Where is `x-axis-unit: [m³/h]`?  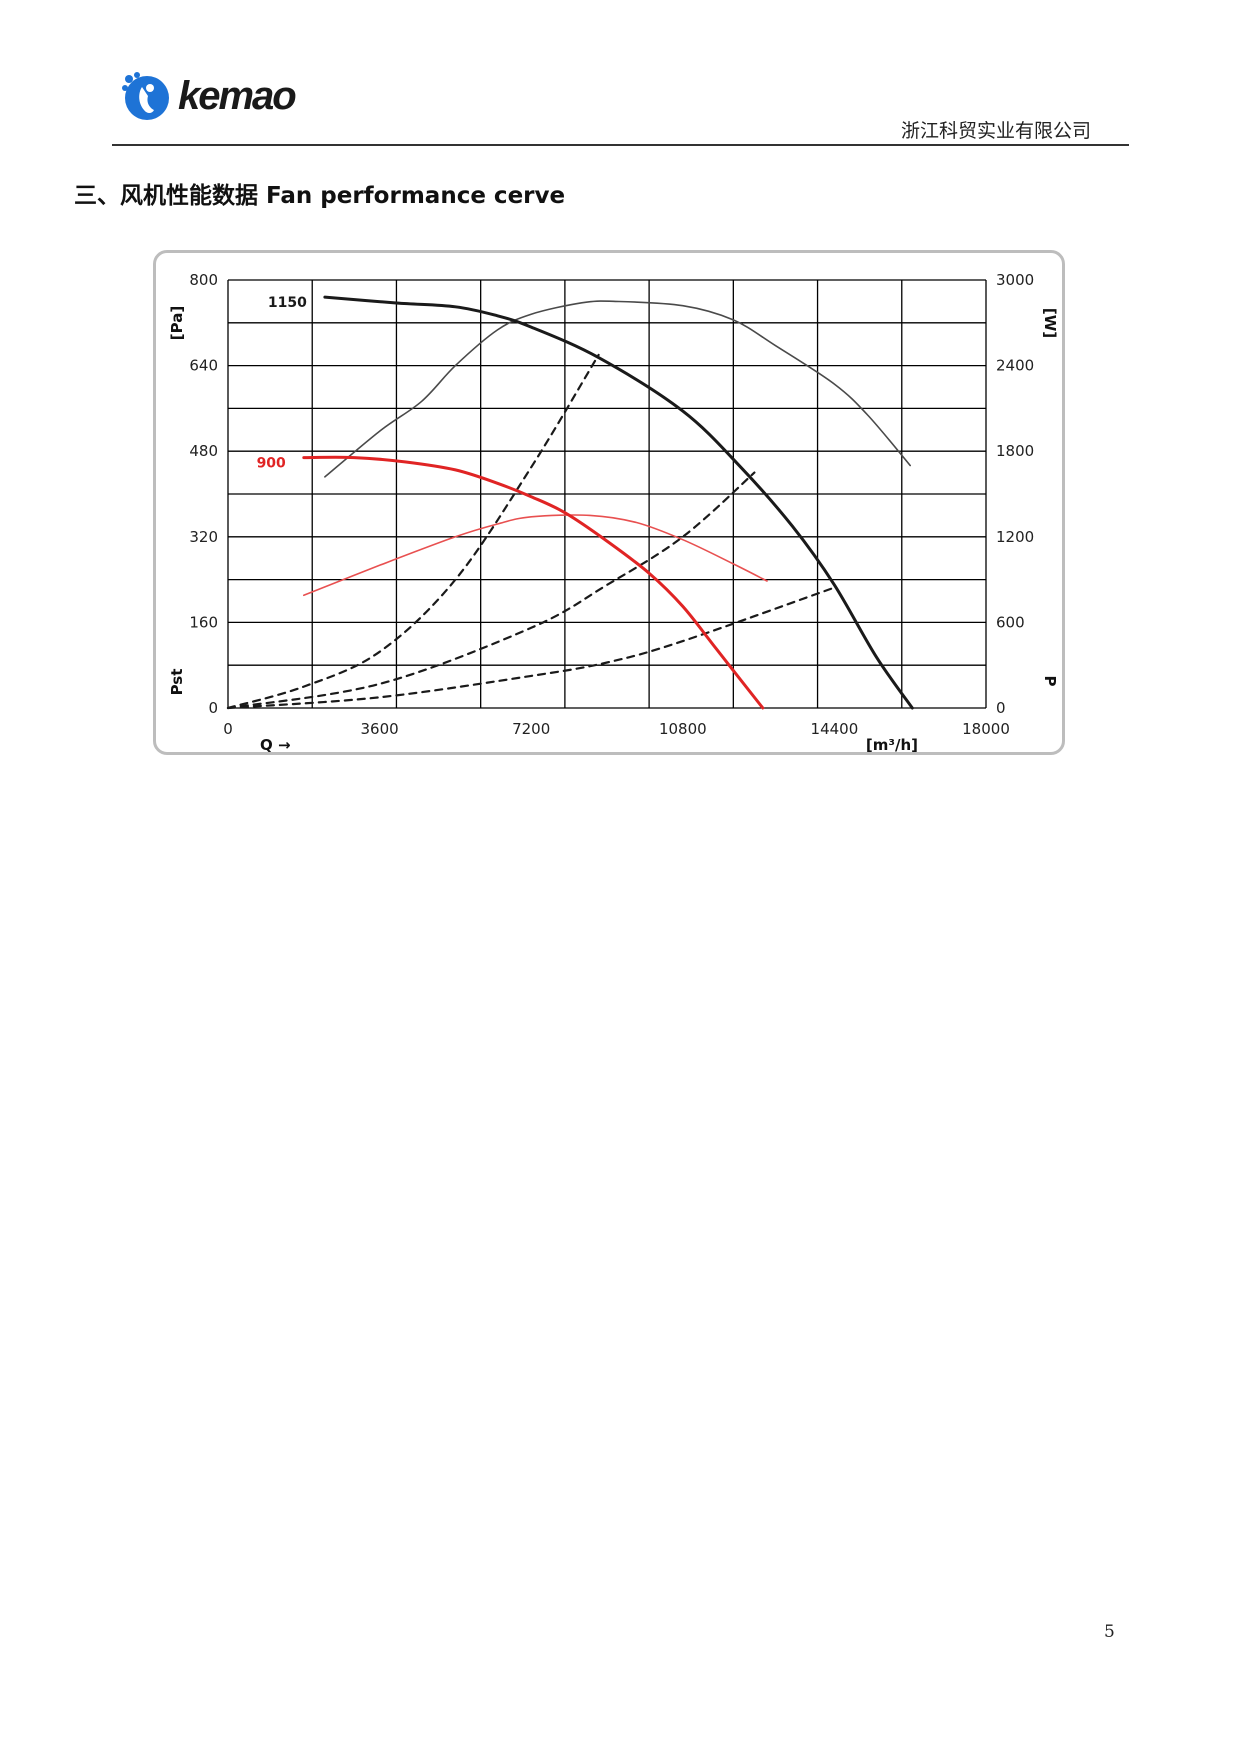
x-axis-unit: [m³/h] is located at coordinates (892, 744).